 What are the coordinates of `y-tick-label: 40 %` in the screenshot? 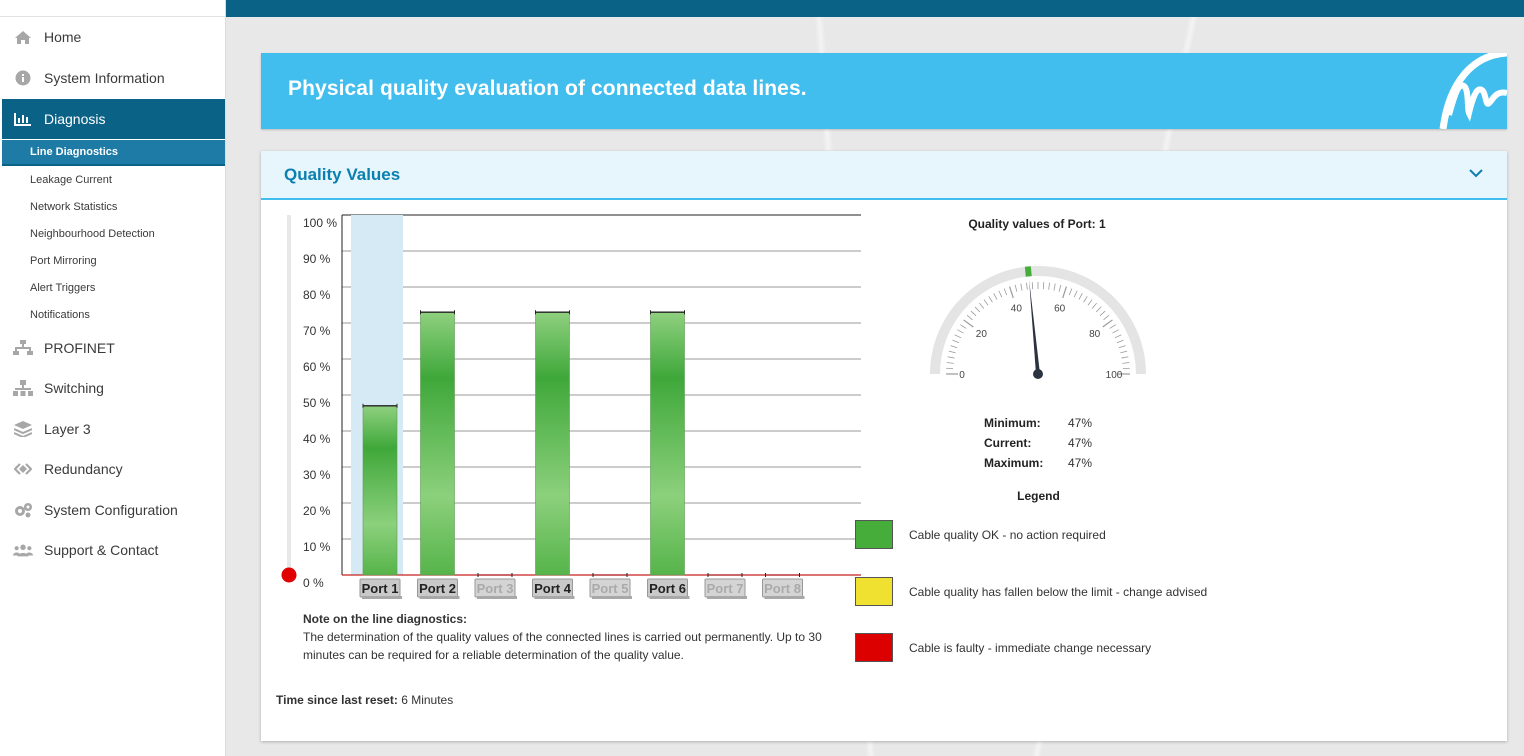 It's located at (317, 439).